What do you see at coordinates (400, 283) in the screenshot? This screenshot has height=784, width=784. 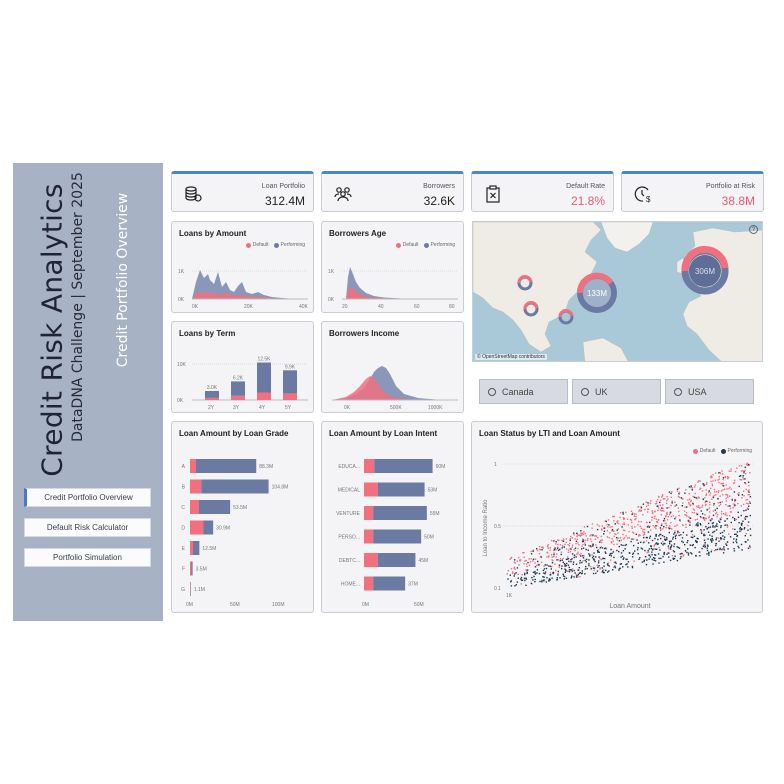 I see `series-performing` at bounding box center [400, 283].